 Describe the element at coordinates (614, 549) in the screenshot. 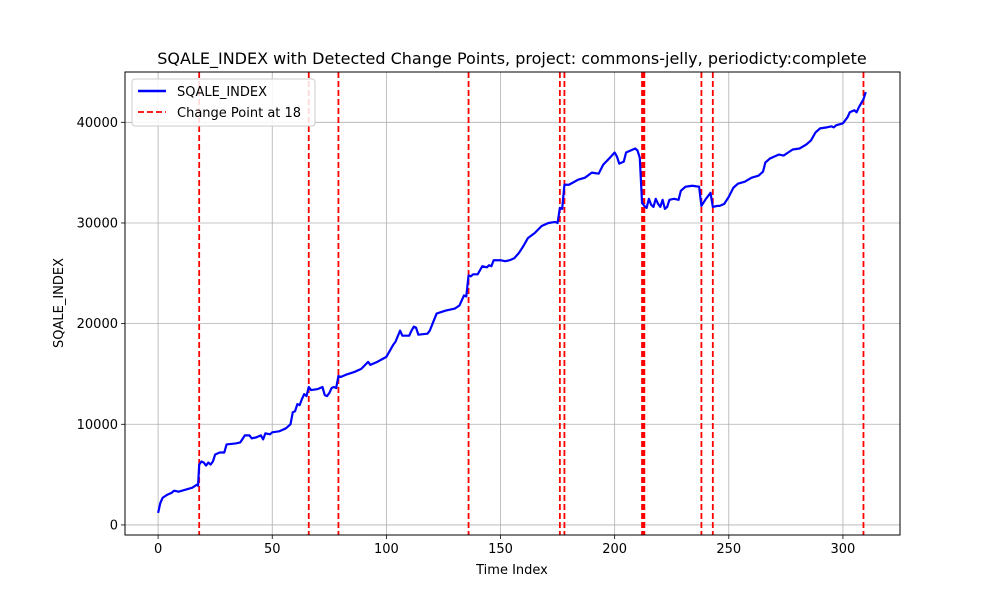

I see `x-tick-label: 200` at that location.